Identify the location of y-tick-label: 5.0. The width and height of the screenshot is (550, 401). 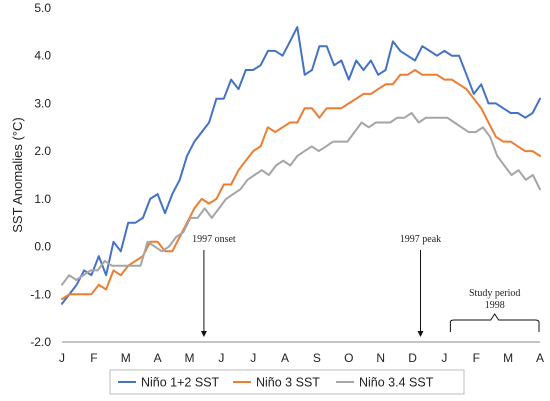
(42, 8).